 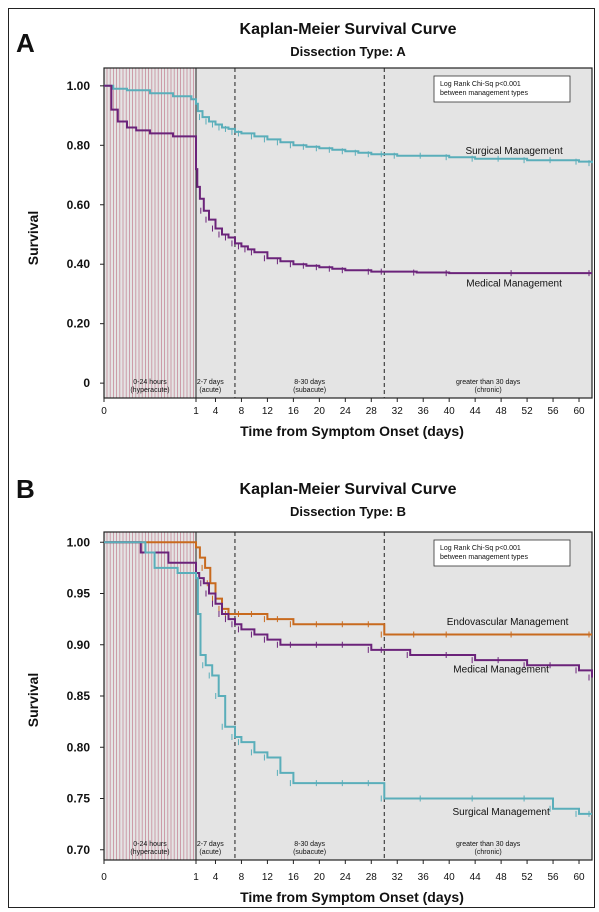 I want to click on y-tick-label: 0, so click(x=86, y=383).